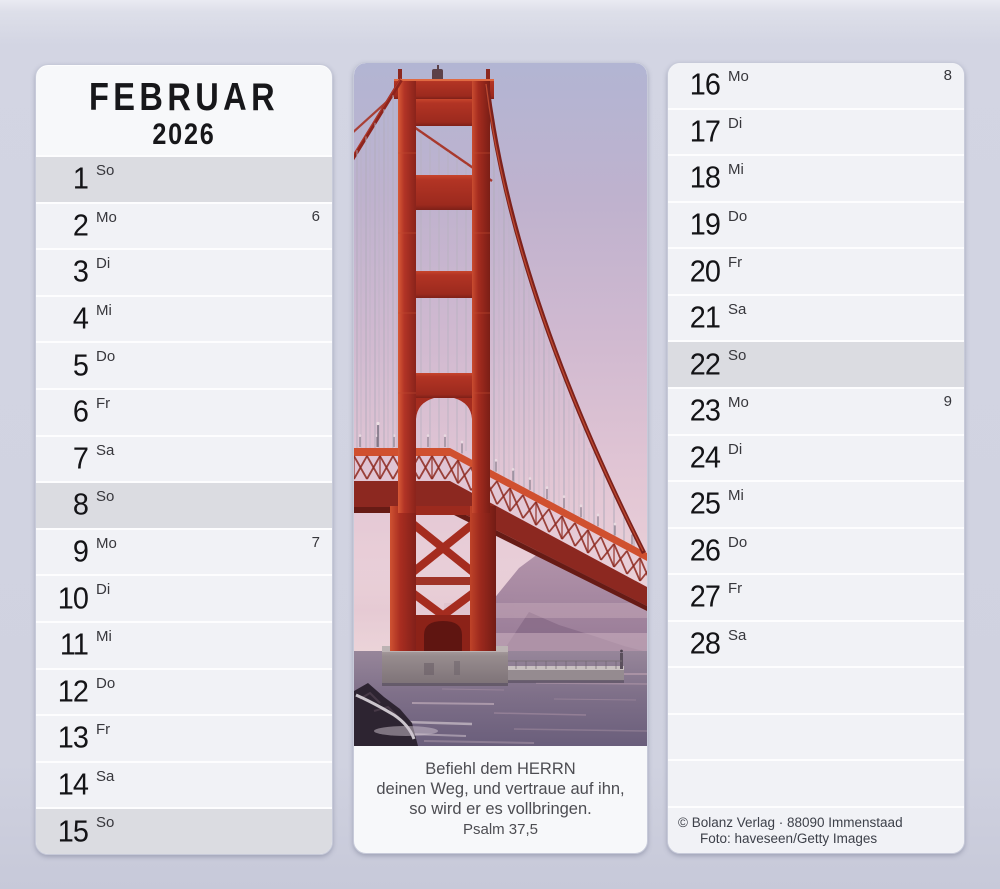 This screenshot has width=1000, height=889. I want to click on day-number: 28, so click(705, 643).